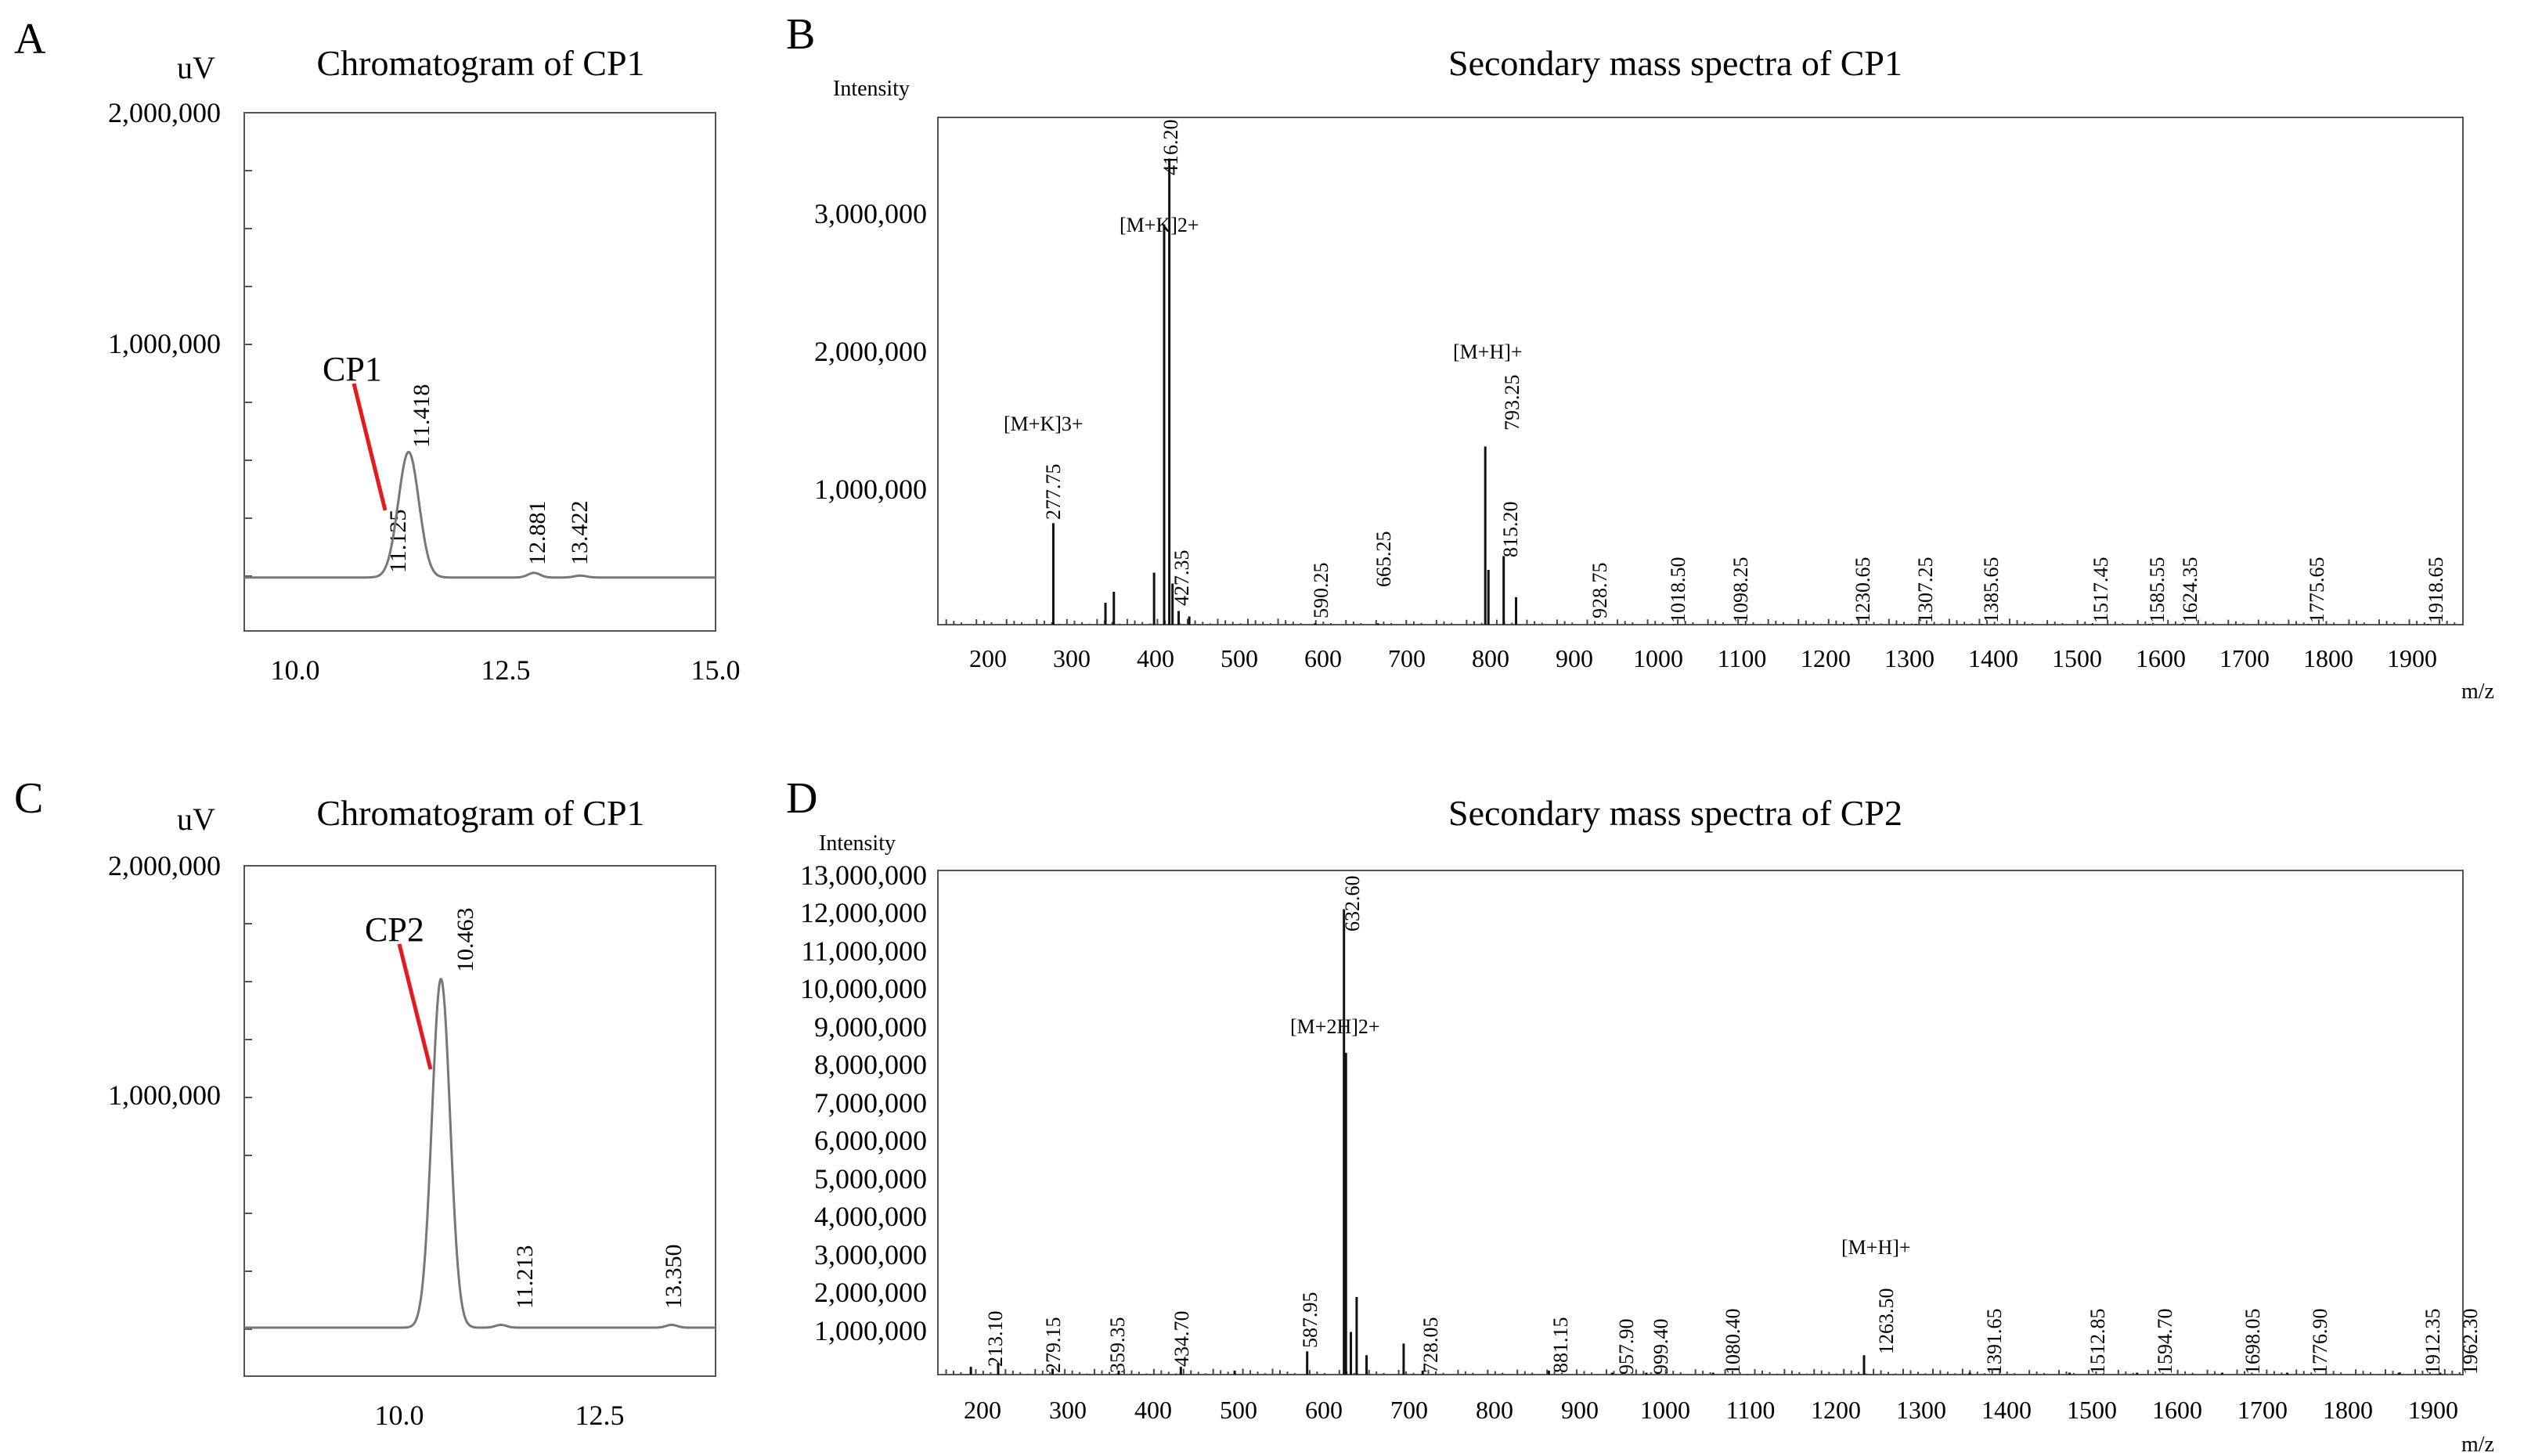  I want to click on y-tick-label: 13,000,000, so click(863, 875).